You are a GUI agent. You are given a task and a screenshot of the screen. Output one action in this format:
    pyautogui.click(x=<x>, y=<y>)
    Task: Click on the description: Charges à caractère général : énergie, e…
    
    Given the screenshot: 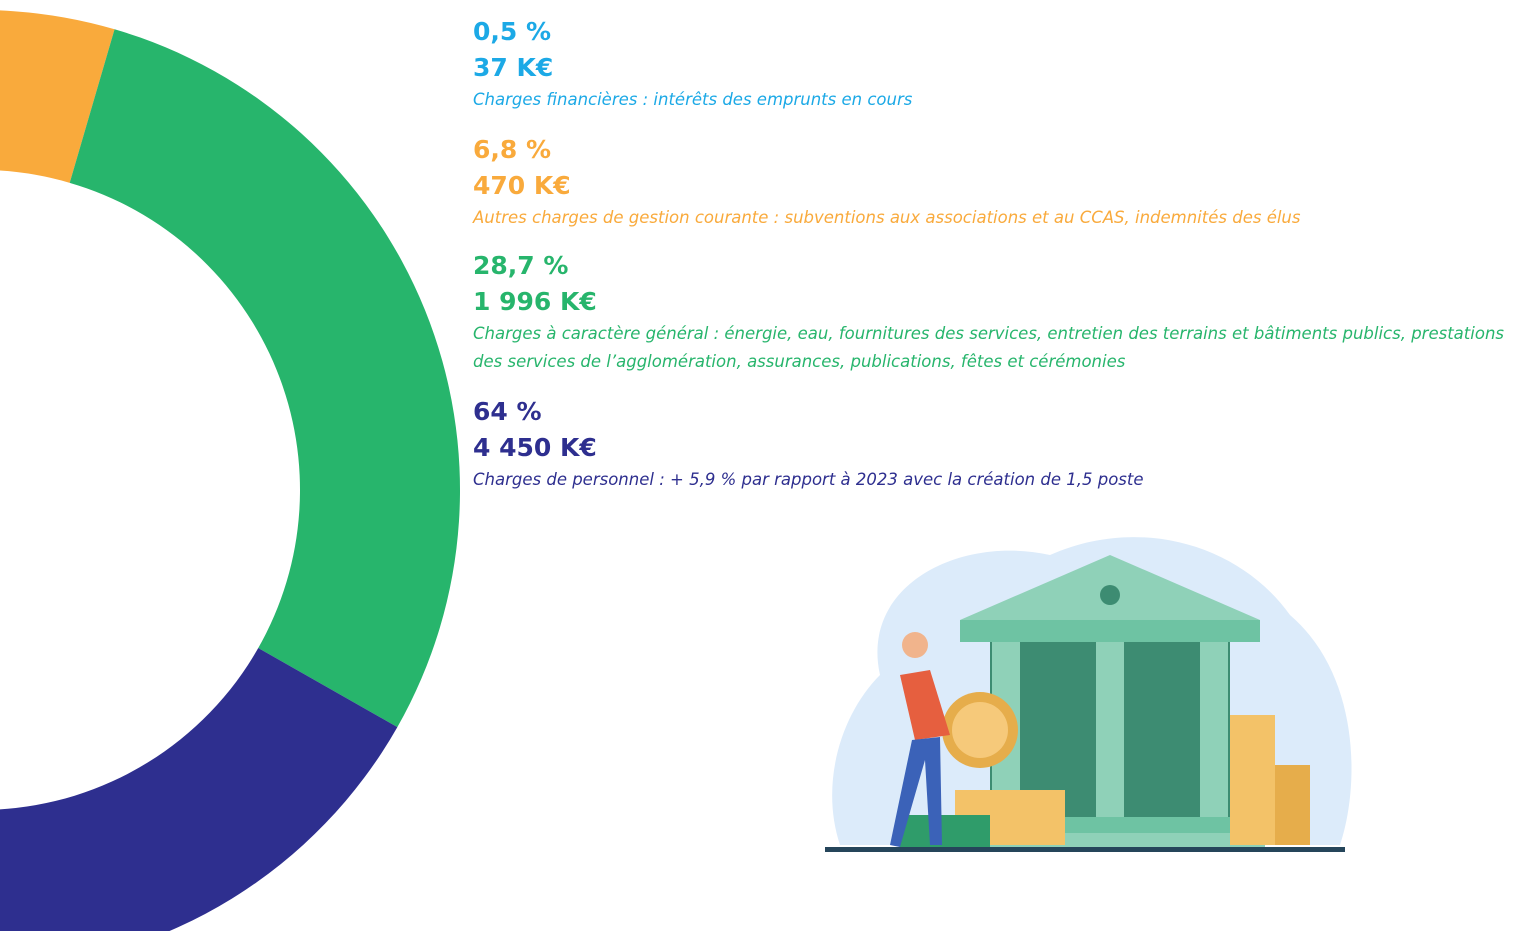 What is the action you would take?
    pyautogui.click(x=988, y=347)
    